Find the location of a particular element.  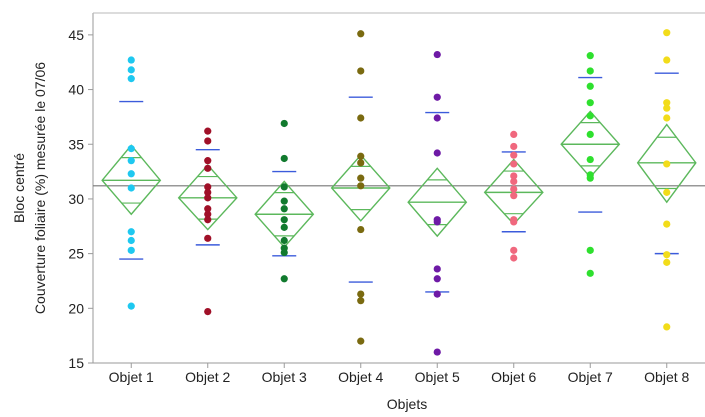

y-axis-title-line: Bloc centré is located at coordinates (19, 188).